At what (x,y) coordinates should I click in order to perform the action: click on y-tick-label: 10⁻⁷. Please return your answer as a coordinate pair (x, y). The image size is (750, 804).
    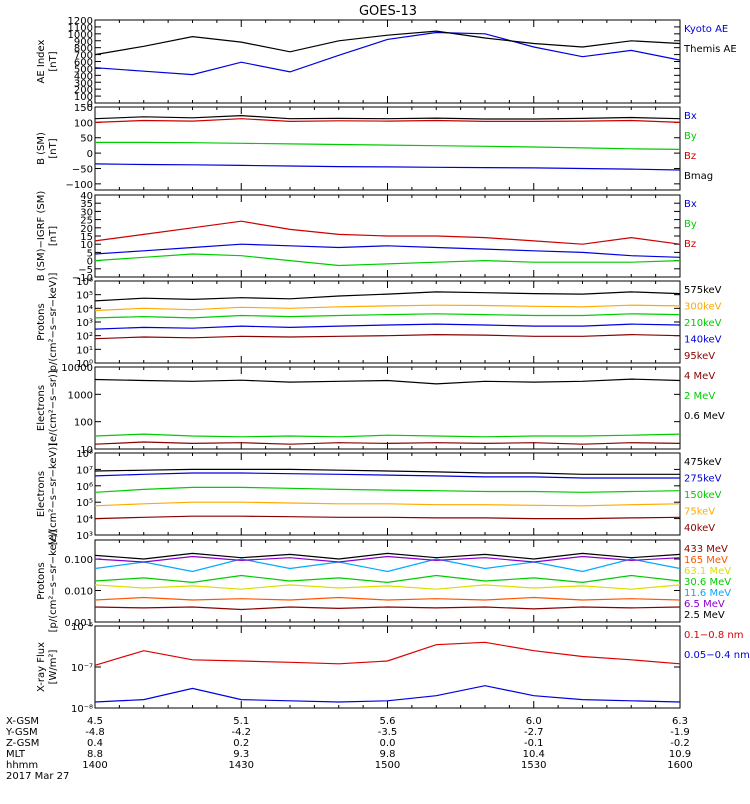
    Looking at the image, I should click on (82, 668).